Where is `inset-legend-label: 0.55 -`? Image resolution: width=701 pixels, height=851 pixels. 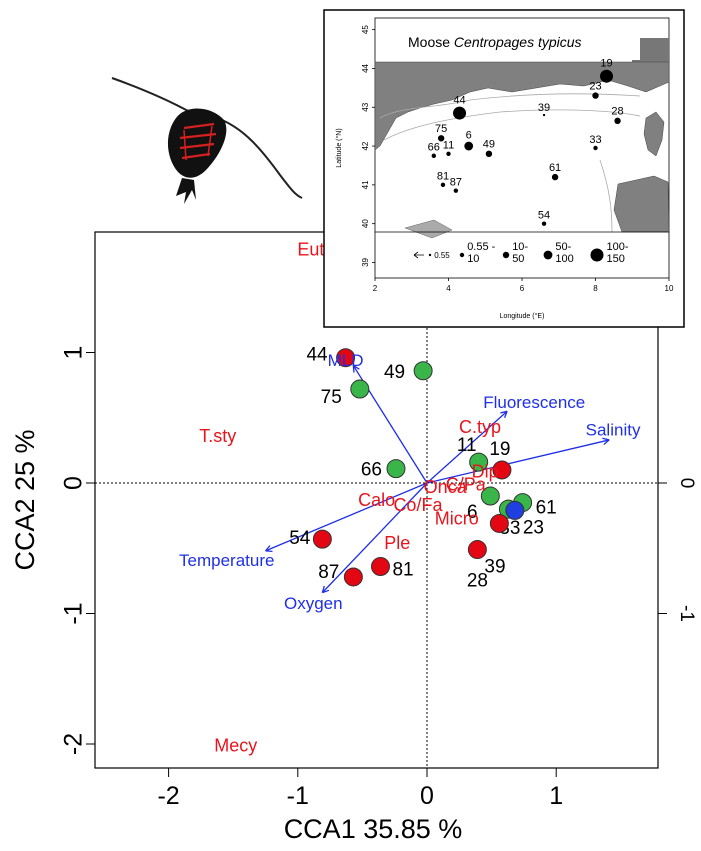 inset-legend-label: 0.55 - is located at coordinates (481, 247).